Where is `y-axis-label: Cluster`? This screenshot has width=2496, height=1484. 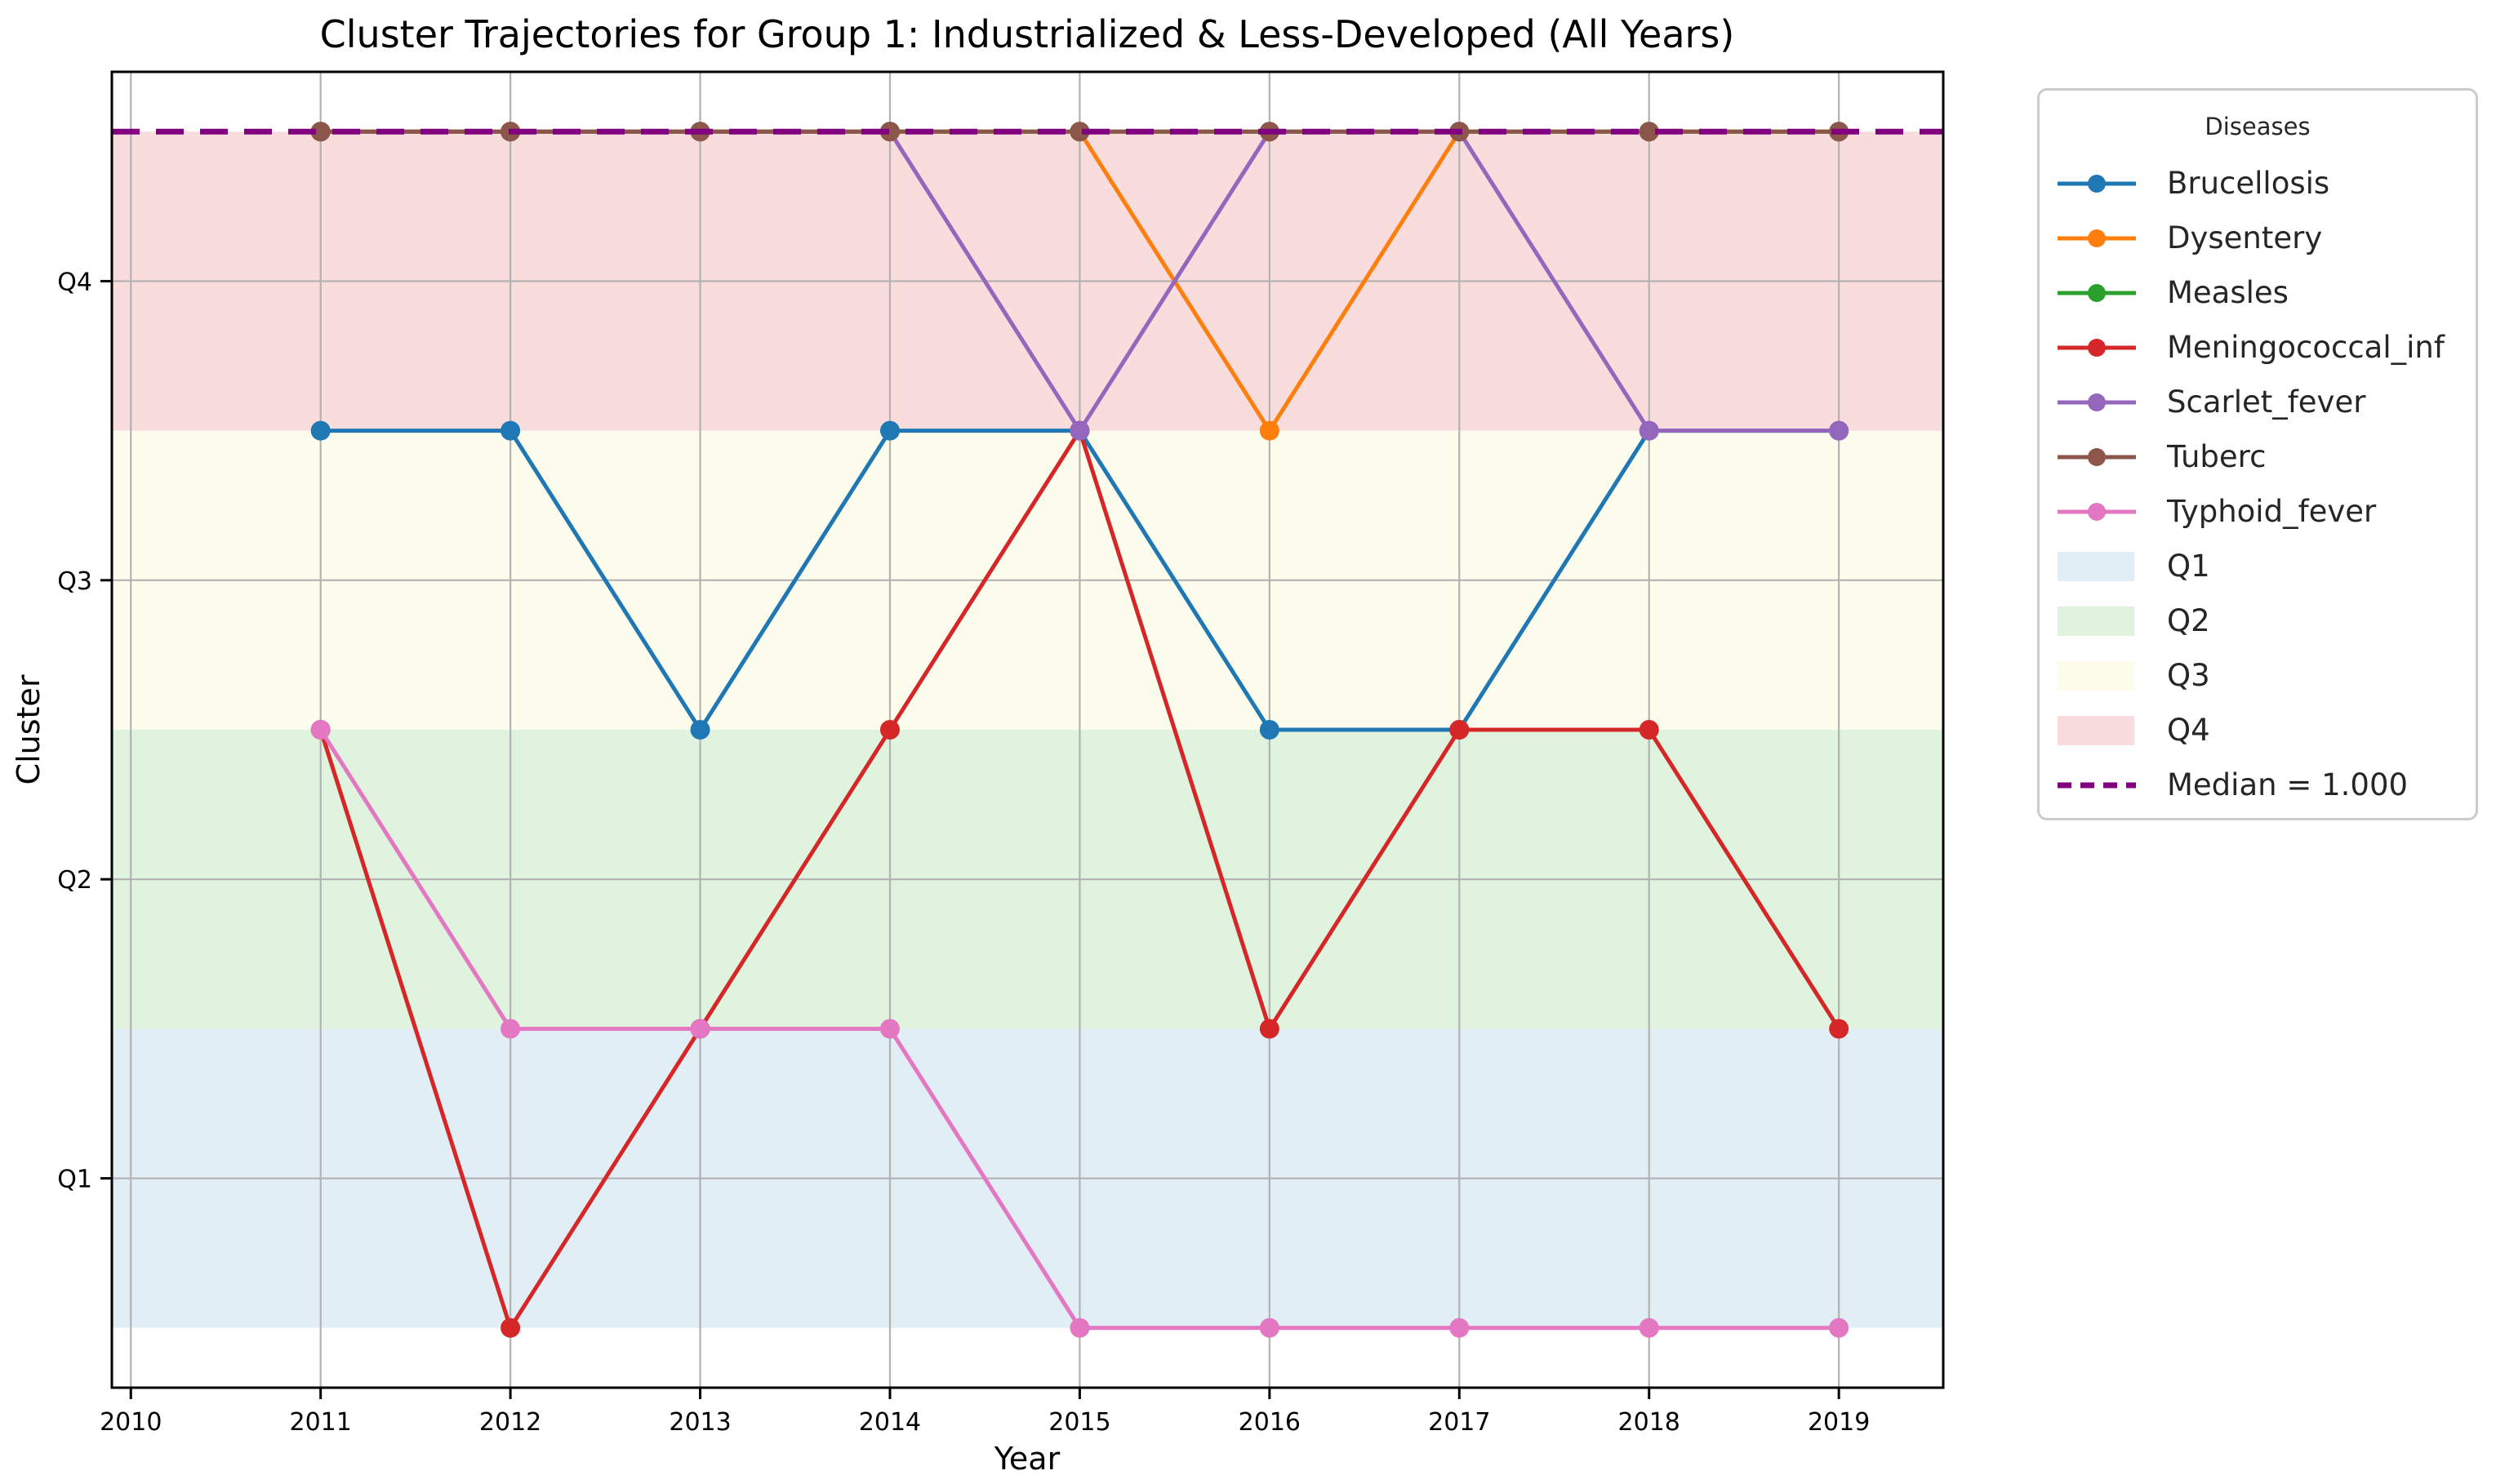
y-axis-label: Cluster is located at coordinates (29, 729).